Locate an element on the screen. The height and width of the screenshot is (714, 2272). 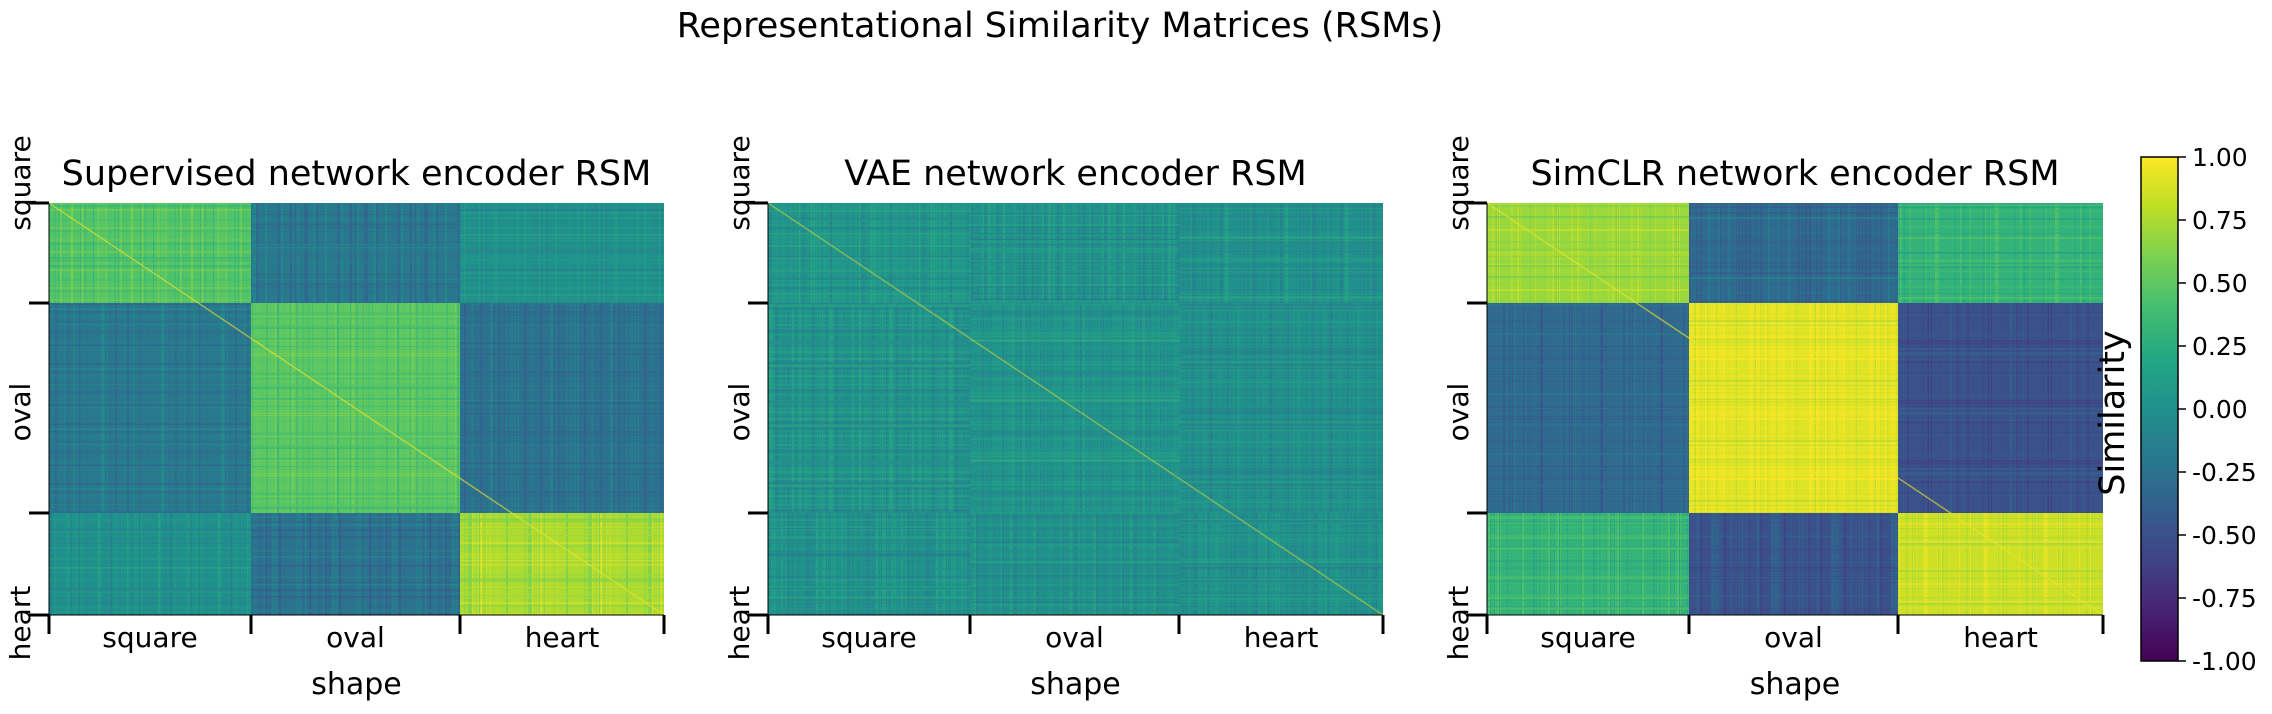
colorbar-gradient is located at coordinates (2159, 409).